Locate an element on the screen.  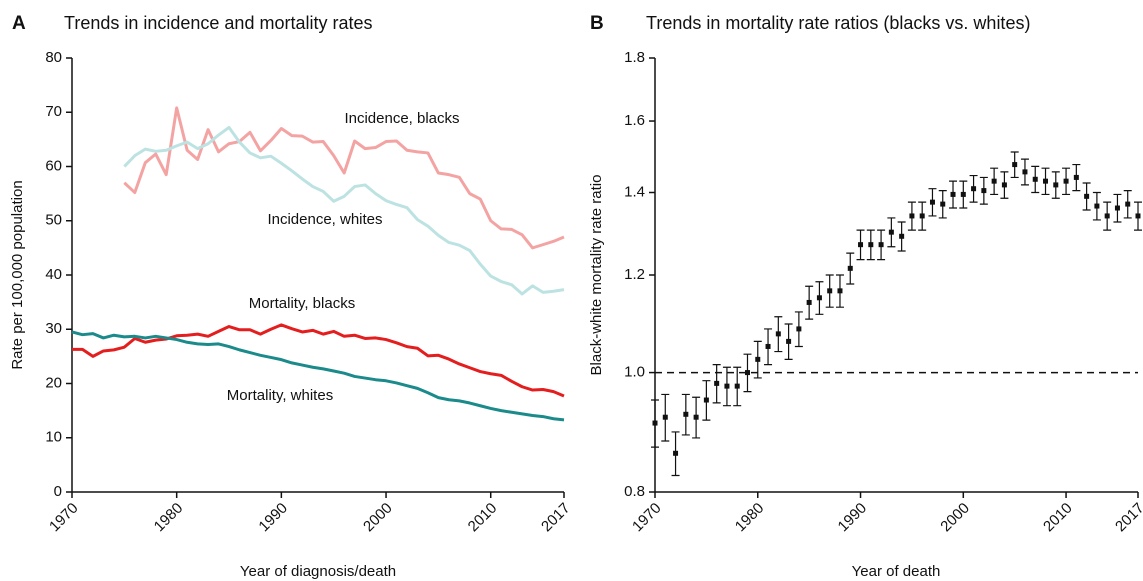
series-label: Mortality, whites is located at coordinates (280, 395).